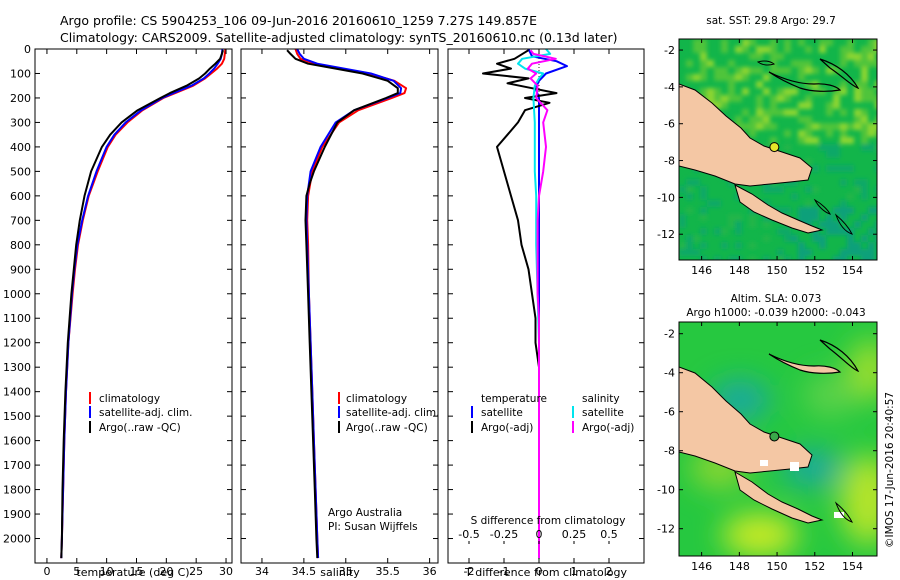  What do you see at coordinates (17, 318) in the screenshot?
I see `y-tick-label: 1100` at bounding box center [17, 318].